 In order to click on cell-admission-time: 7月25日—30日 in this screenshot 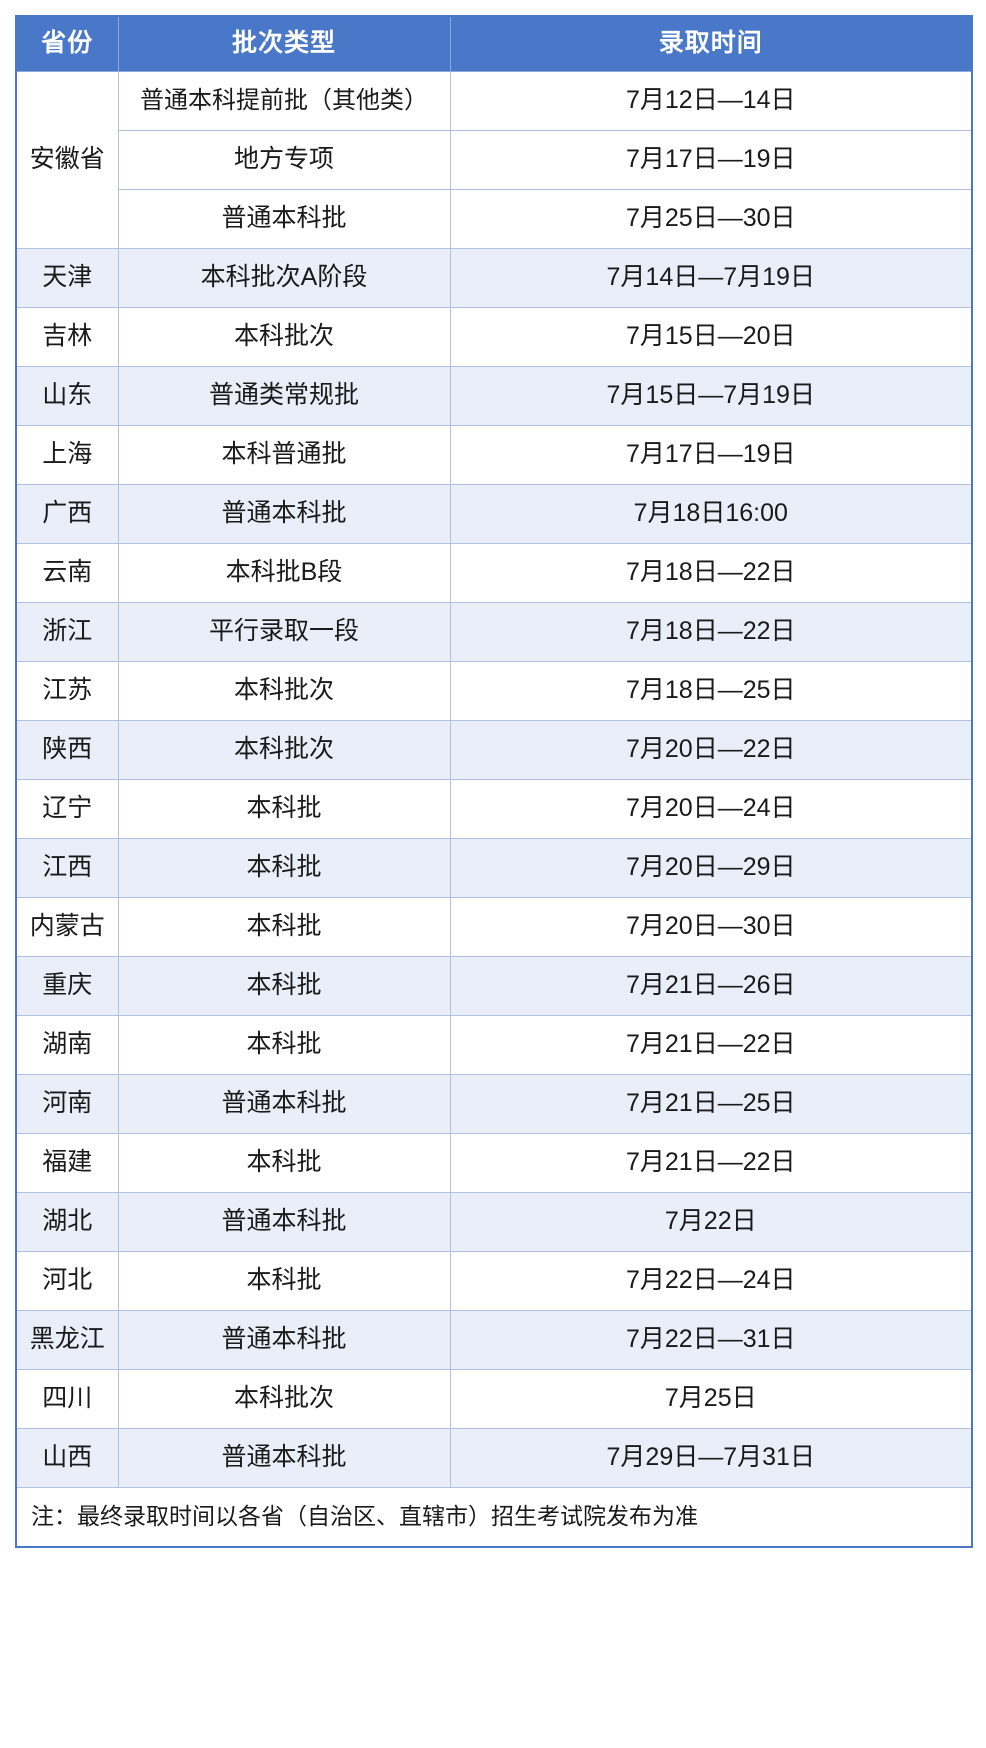, I will do `click(711, 218)`.